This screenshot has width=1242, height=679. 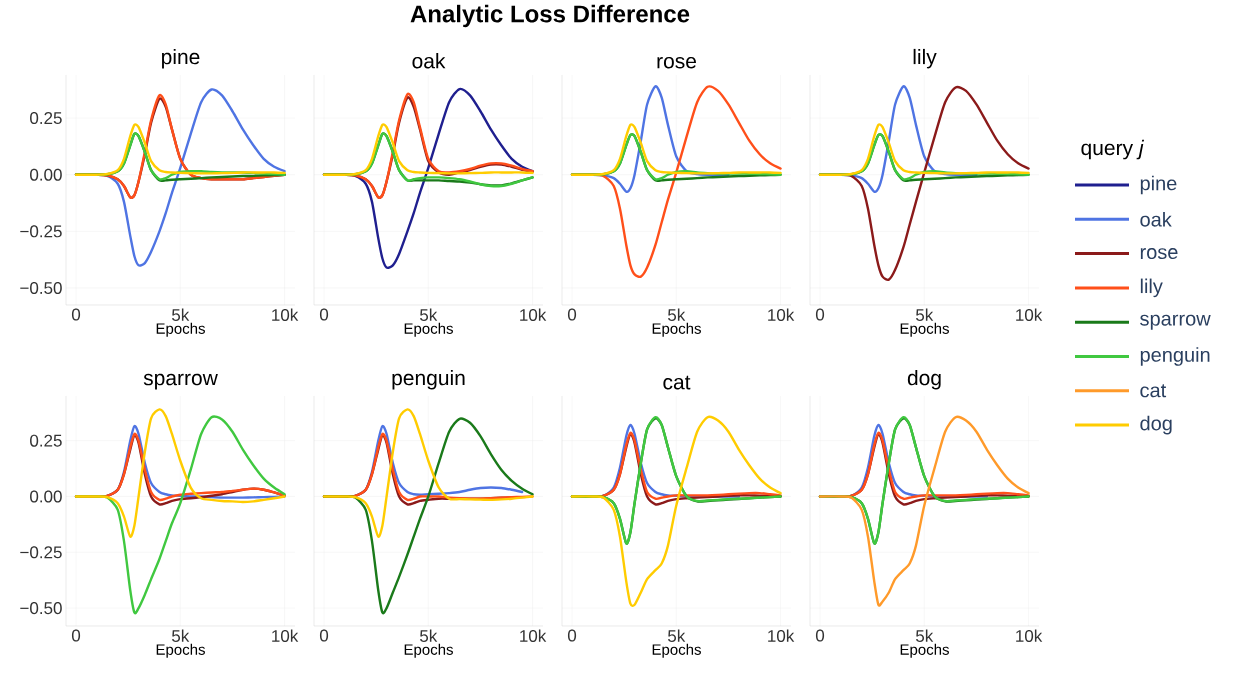 What do you see at coordinates (1175, 322) in the screenshot?
I see `legend-label: sparrow` at bounding box center [1175, 322].